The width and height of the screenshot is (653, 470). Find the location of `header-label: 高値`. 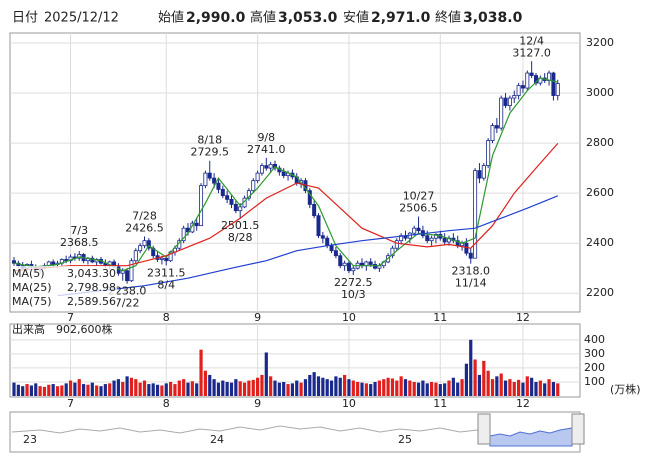

header-label: 高値 is located at coordinates (263, 18).